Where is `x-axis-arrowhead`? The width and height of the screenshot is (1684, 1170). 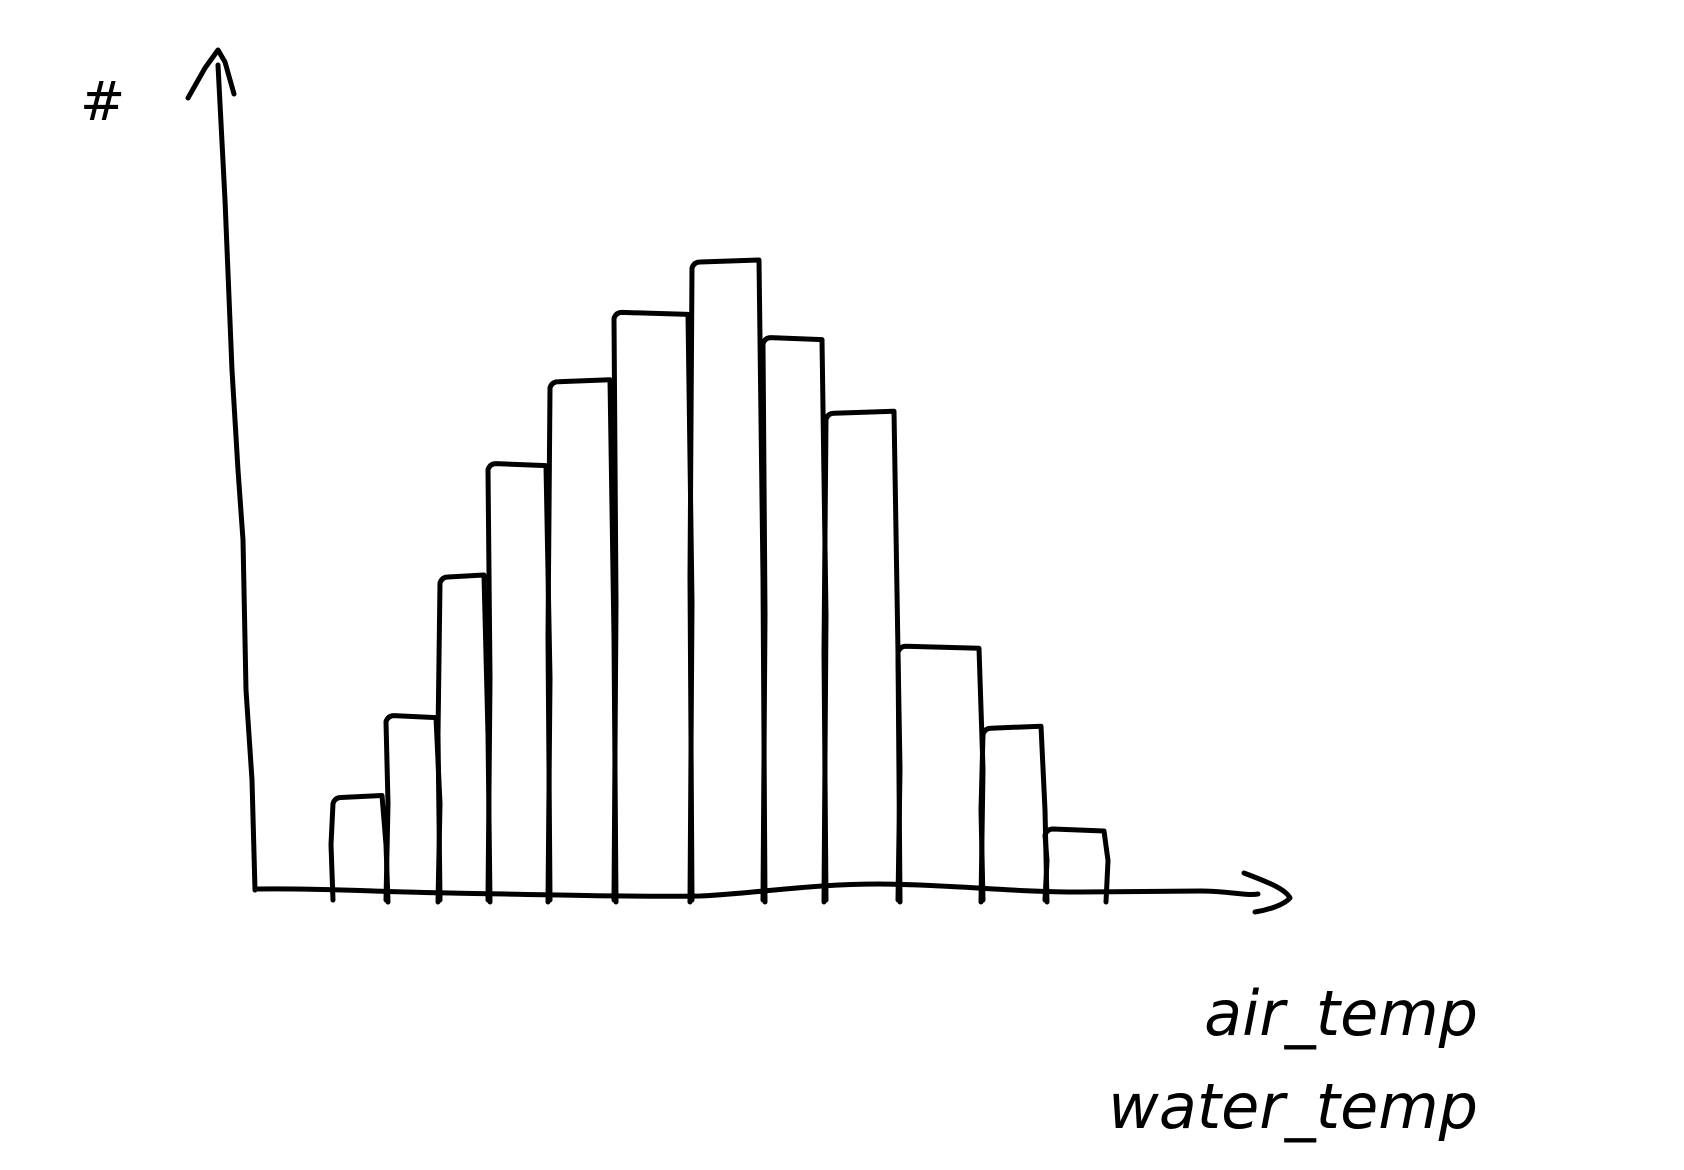 x-axis-arrowhead is located at coordinates (1267, 892).